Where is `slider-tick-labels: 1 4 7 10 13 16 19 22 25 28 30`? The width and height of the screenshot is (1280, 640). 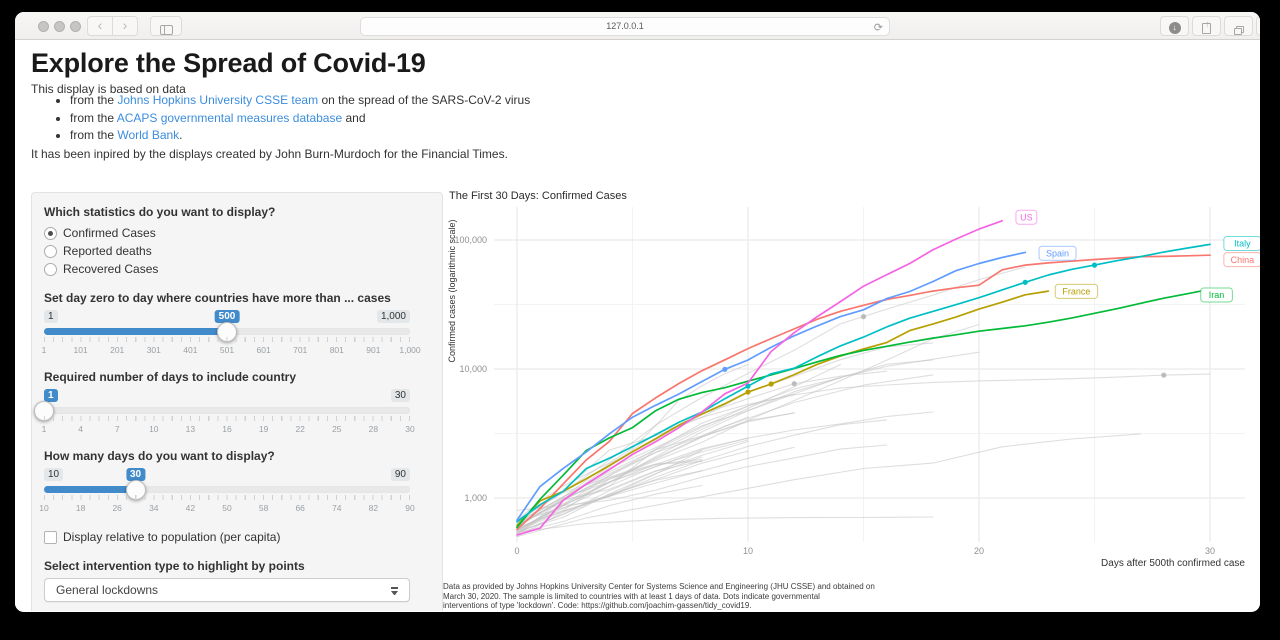
slider-tick-labels: 1 4 7 10 13 16 19 22 25 28 30 is located at coordinates (228, 429).